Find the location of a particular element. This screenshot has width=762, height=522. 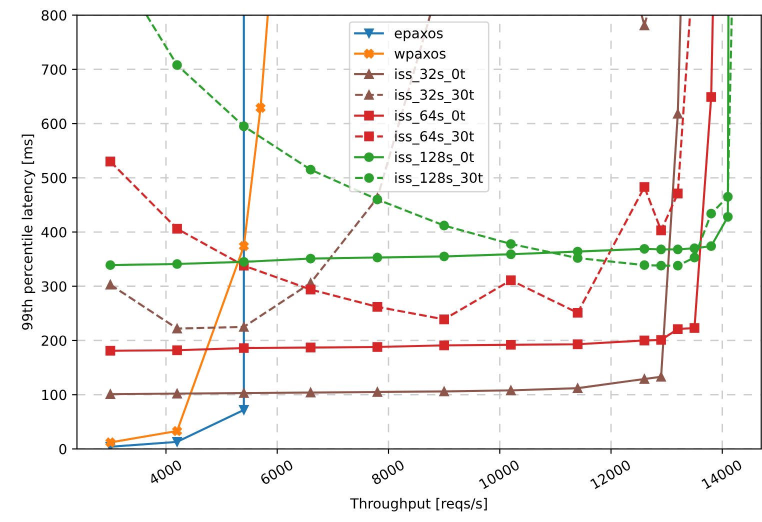

y-tick-label: 200 is located at coordinates (54, 340).